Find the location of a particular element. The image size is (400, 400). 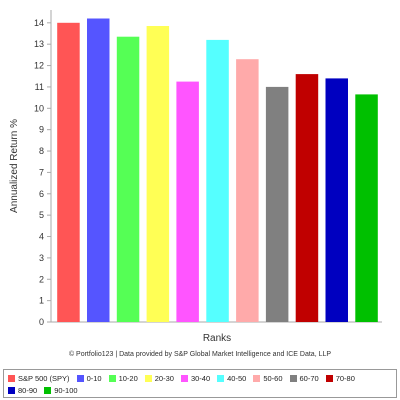

legend-item: 20-30 is located at coordinates (159, 378).